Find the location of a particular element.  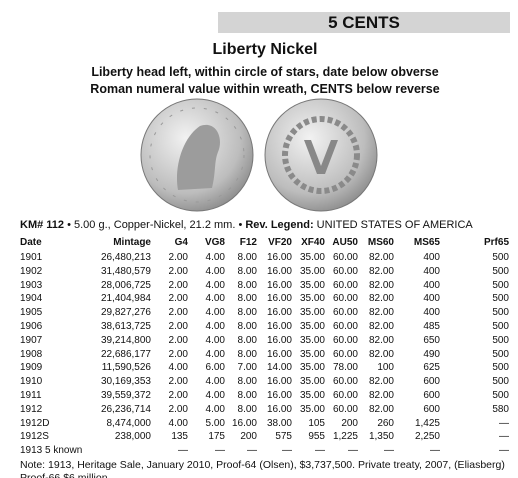

value-cell: 600 is located at coordinates (431, 382).